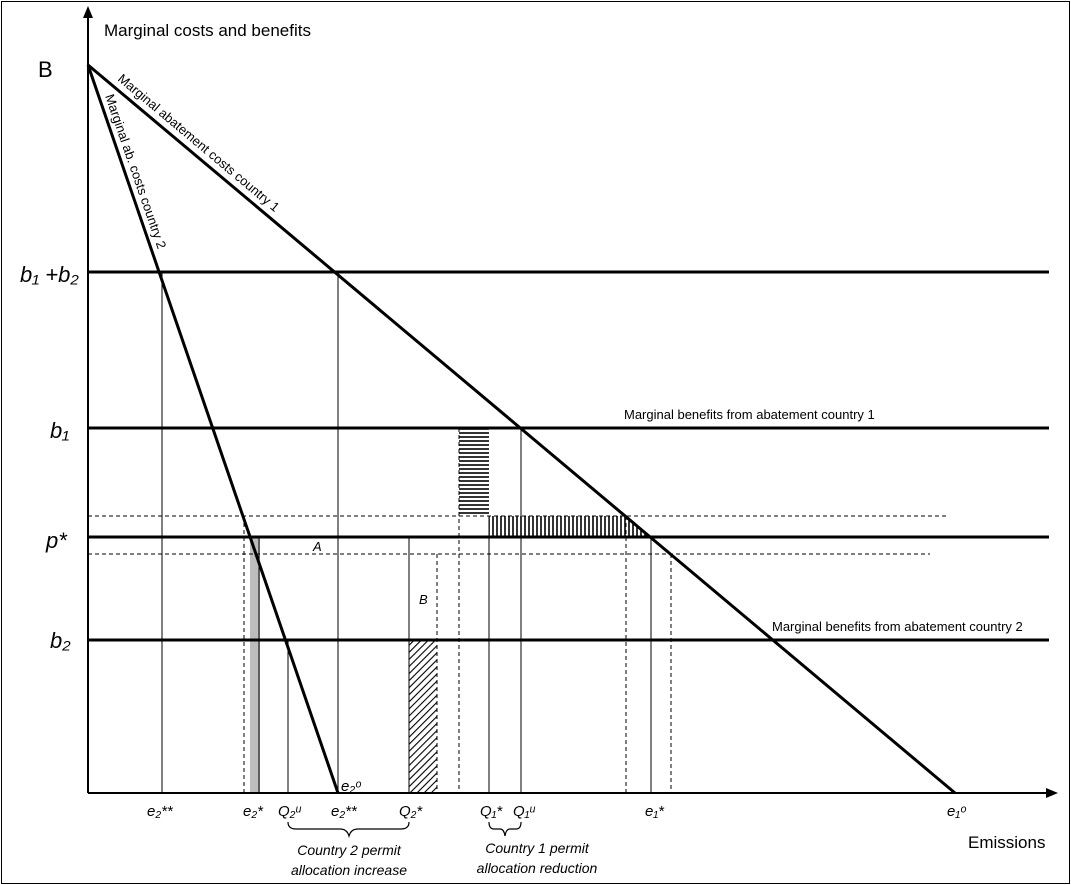  Describe the element at coordinates (537, 848) in the screenshot. I see `country1-note-1: Country 1 permit` at that location.